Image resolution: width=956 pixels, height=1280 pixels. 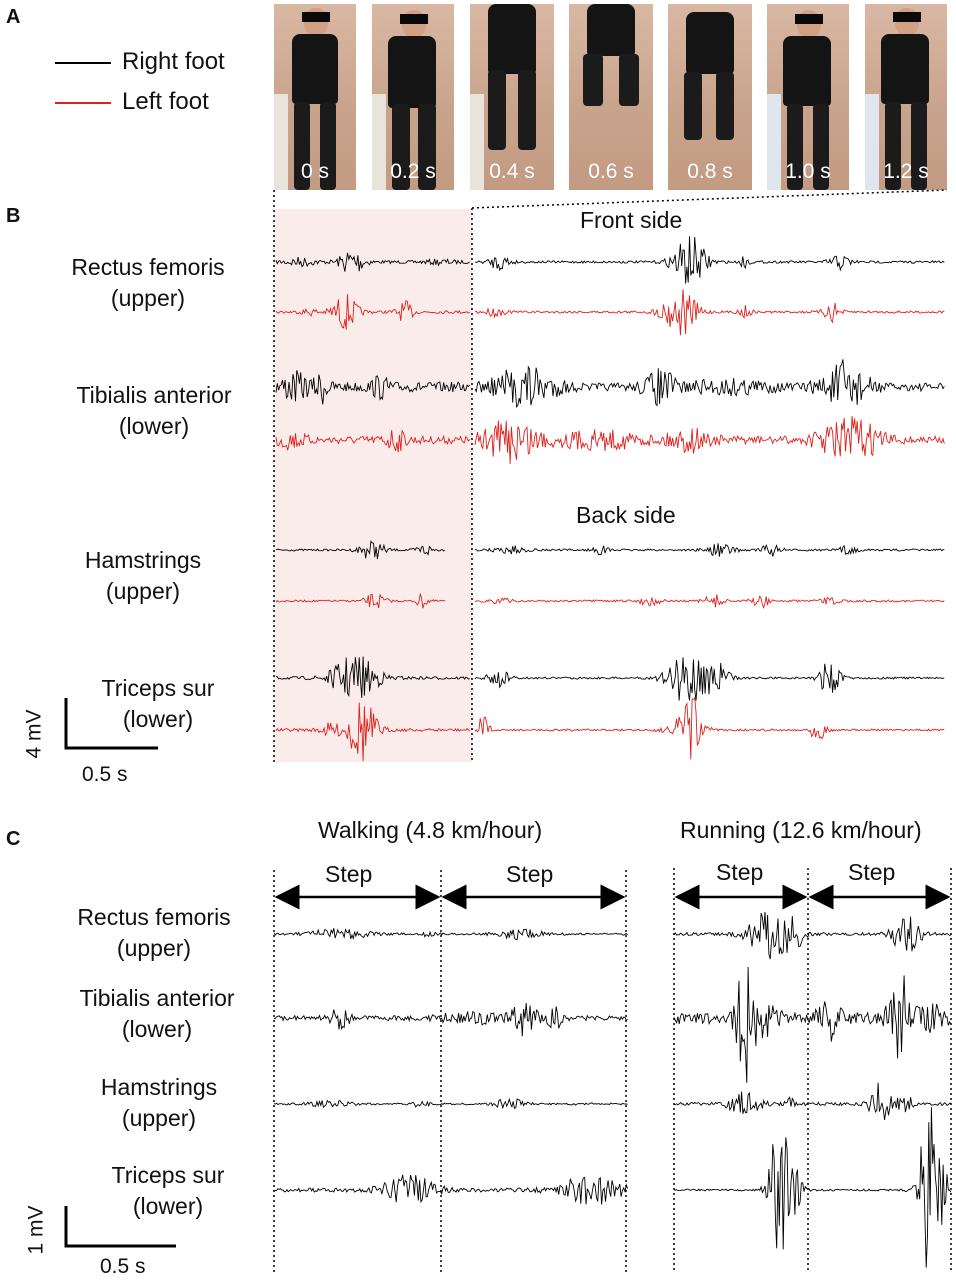 I want to click on back-side-label: Back side, so click(x=626, y=515).